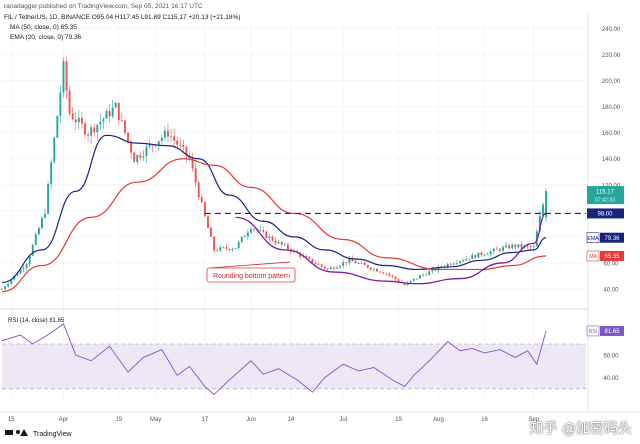 The width and height of the screenshot is (640, 444). Describe the element at coordinates (63, 420) in the screenshot. I see `time-tick-label: Apr` at that location.